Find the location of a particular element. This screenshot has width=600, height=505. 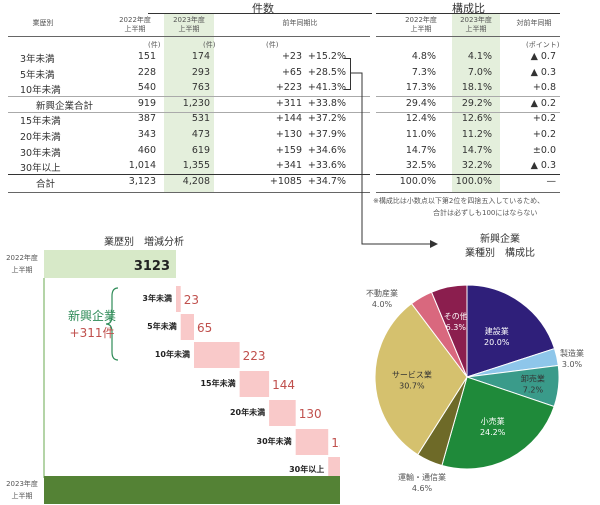

highlight-count-2023 is located at coordinates (189, 103).